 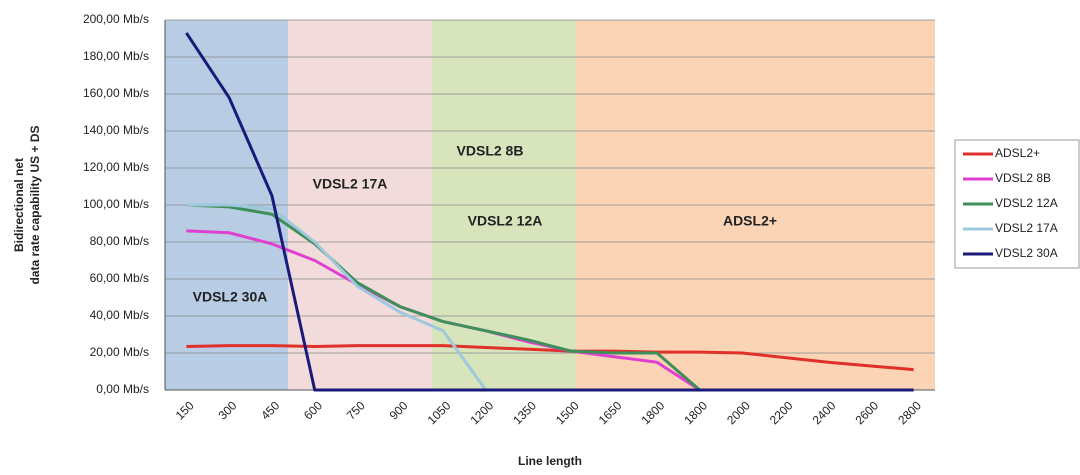 What do you see at coordinates (781, 412) in the screenshot?
I see `x-tick-label: 2200` at bounding box center [781, 412].